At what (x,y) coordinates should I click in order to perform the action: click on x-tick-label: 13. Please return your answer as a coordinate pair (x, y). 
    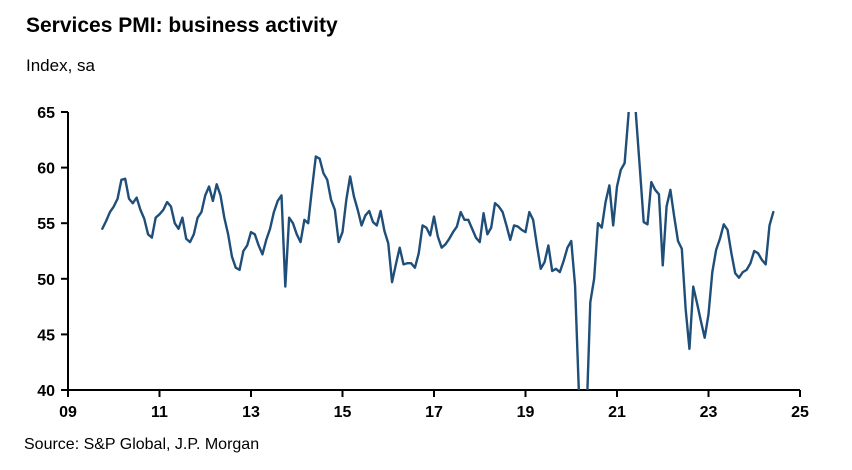
    Looking at the image, I should click on (251, 412).